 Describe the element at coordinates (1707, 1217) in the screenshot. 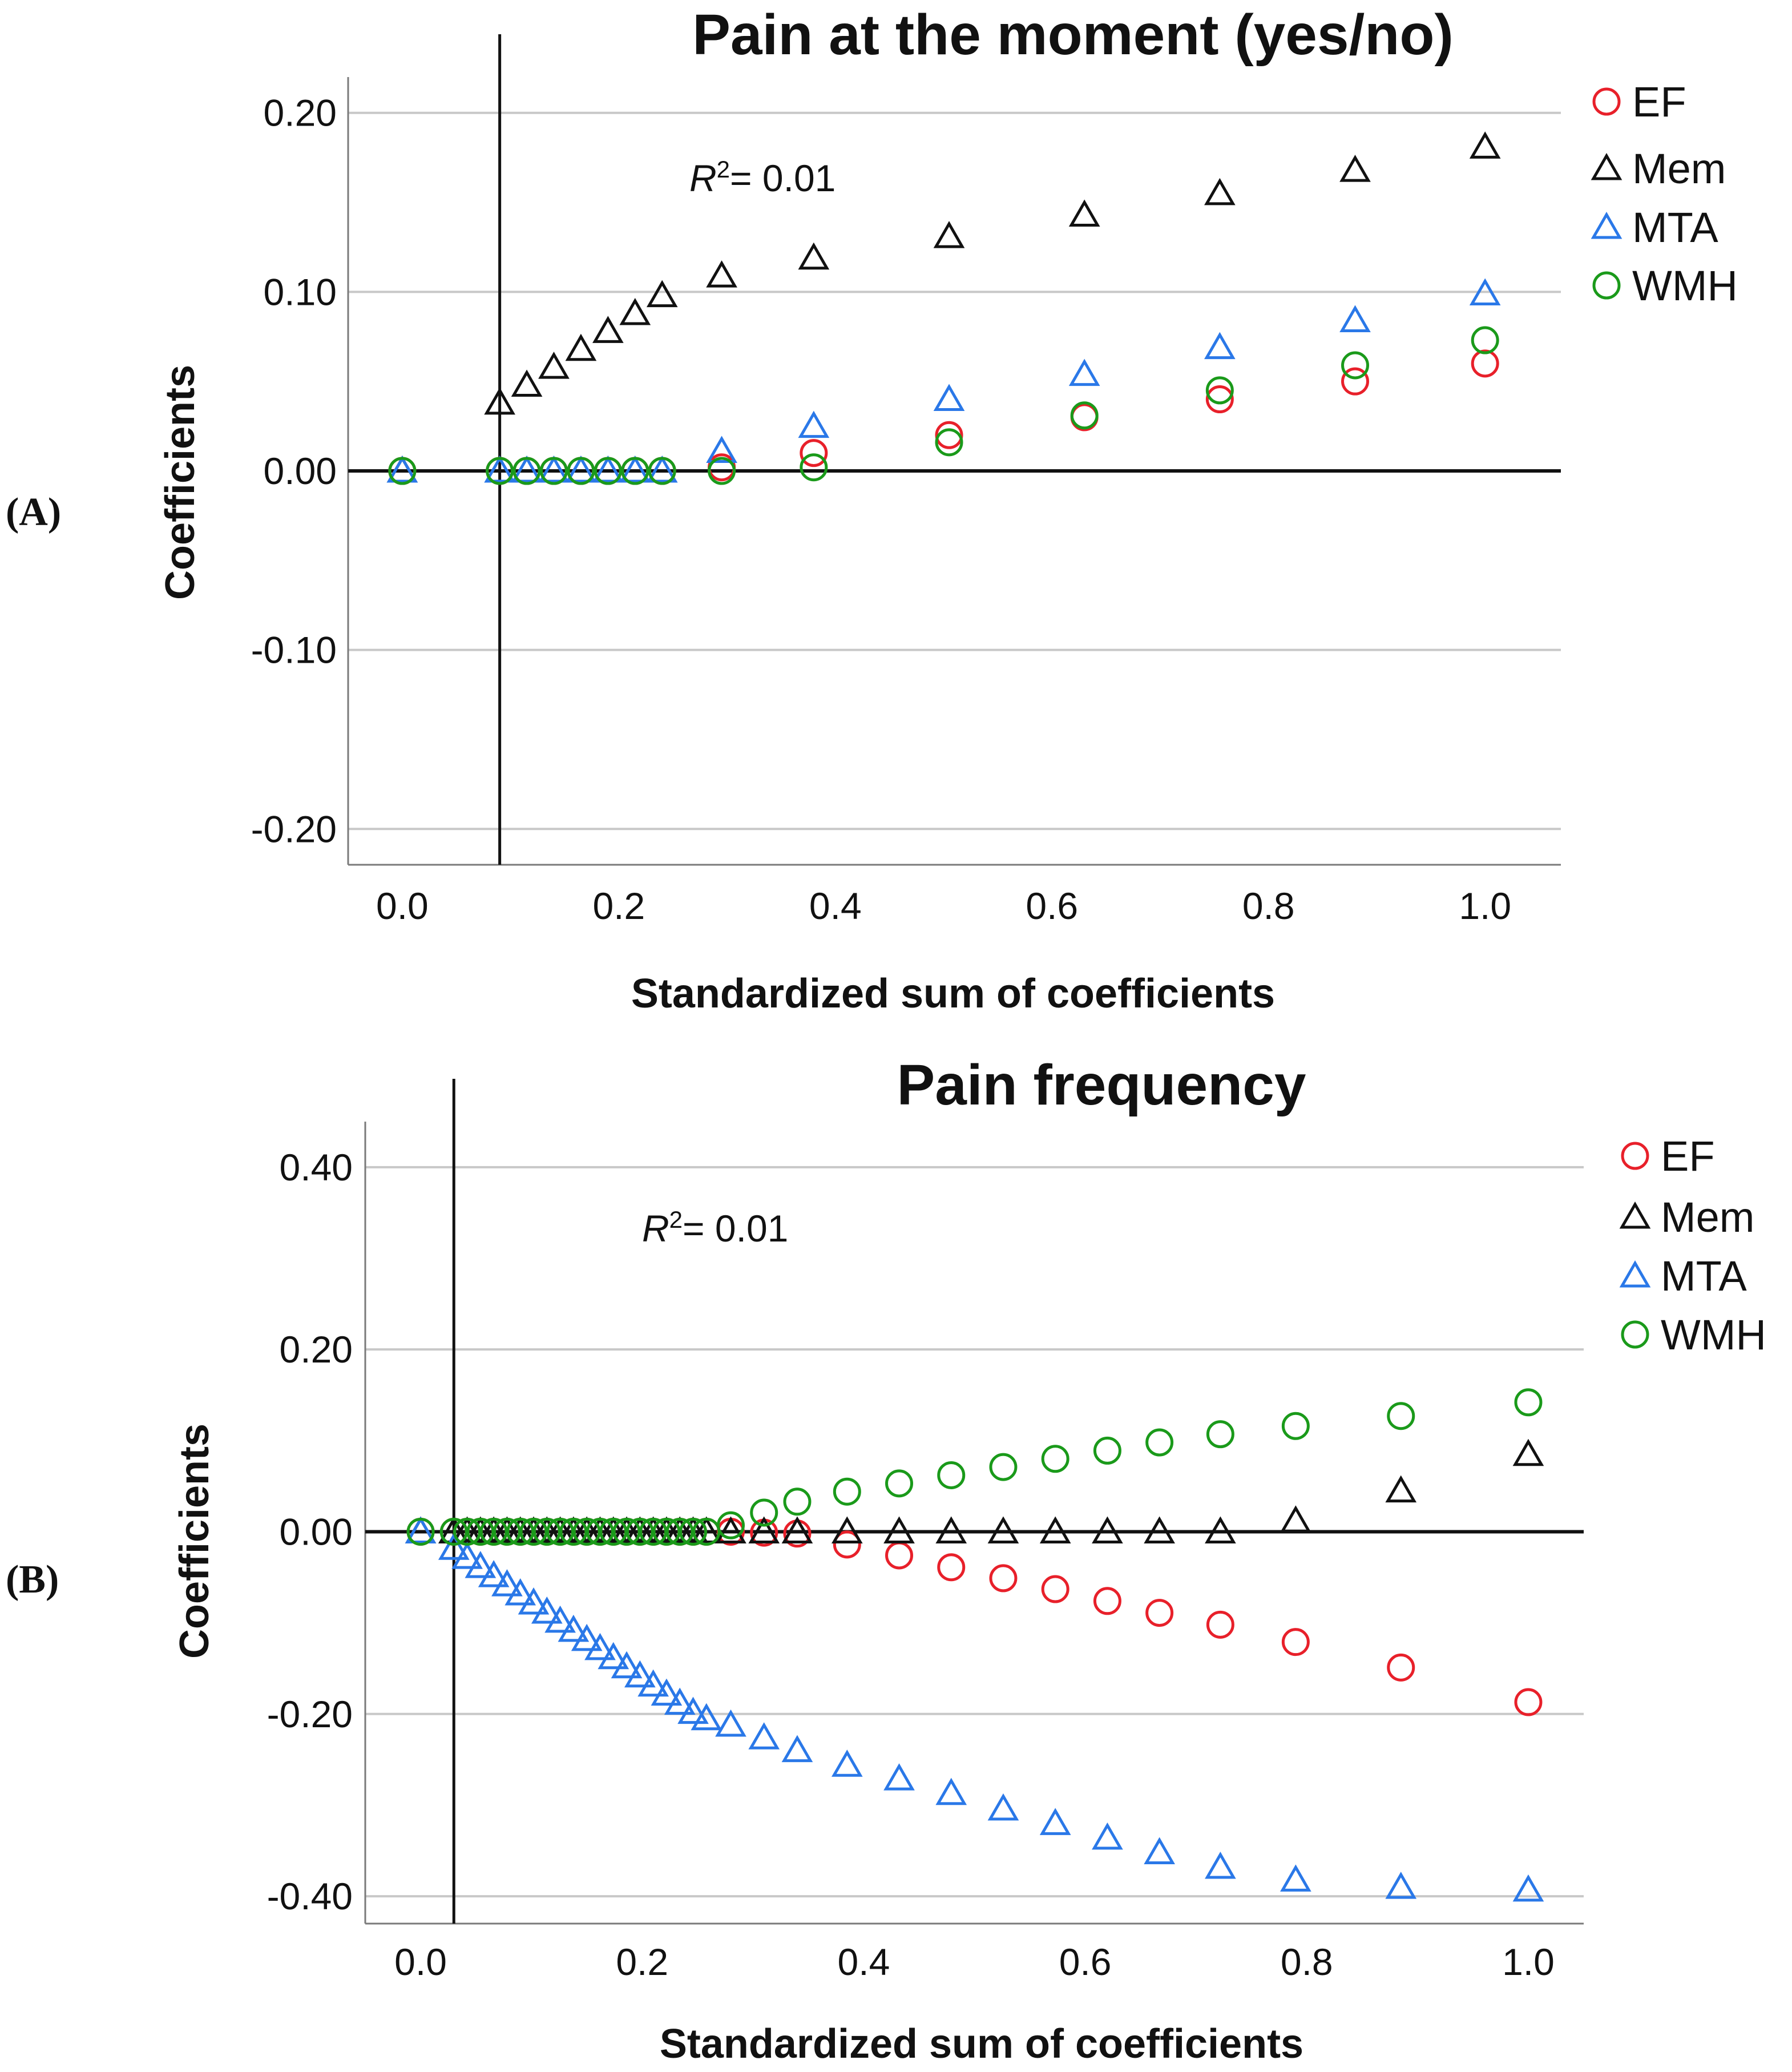

I see `legend-label: Mem` at that location.